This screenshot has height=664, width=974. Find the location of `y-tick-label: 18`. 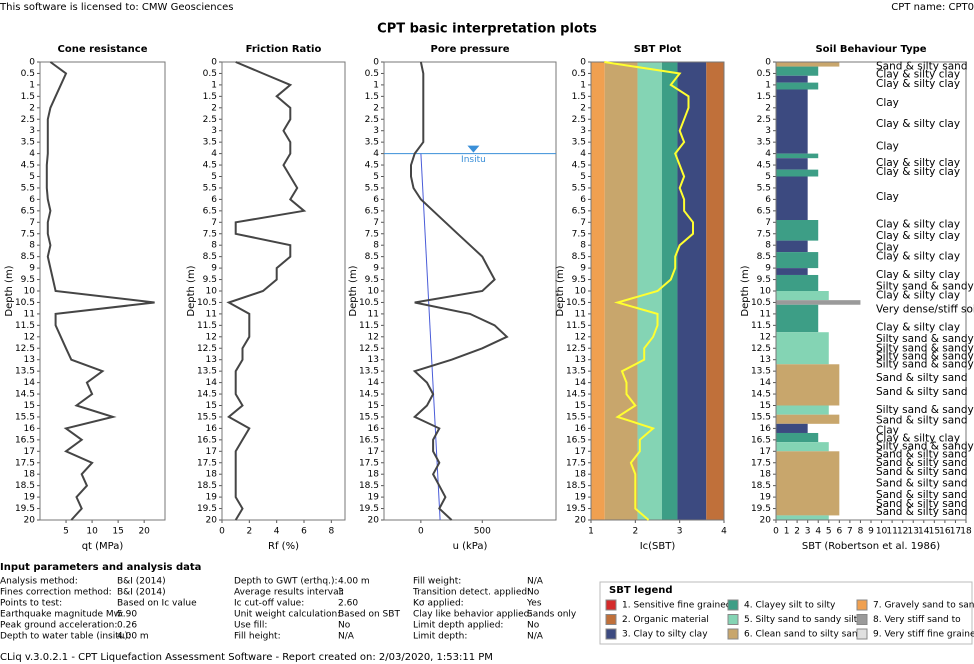

y-tick-label: 18 is located at coordinates (766, 475).